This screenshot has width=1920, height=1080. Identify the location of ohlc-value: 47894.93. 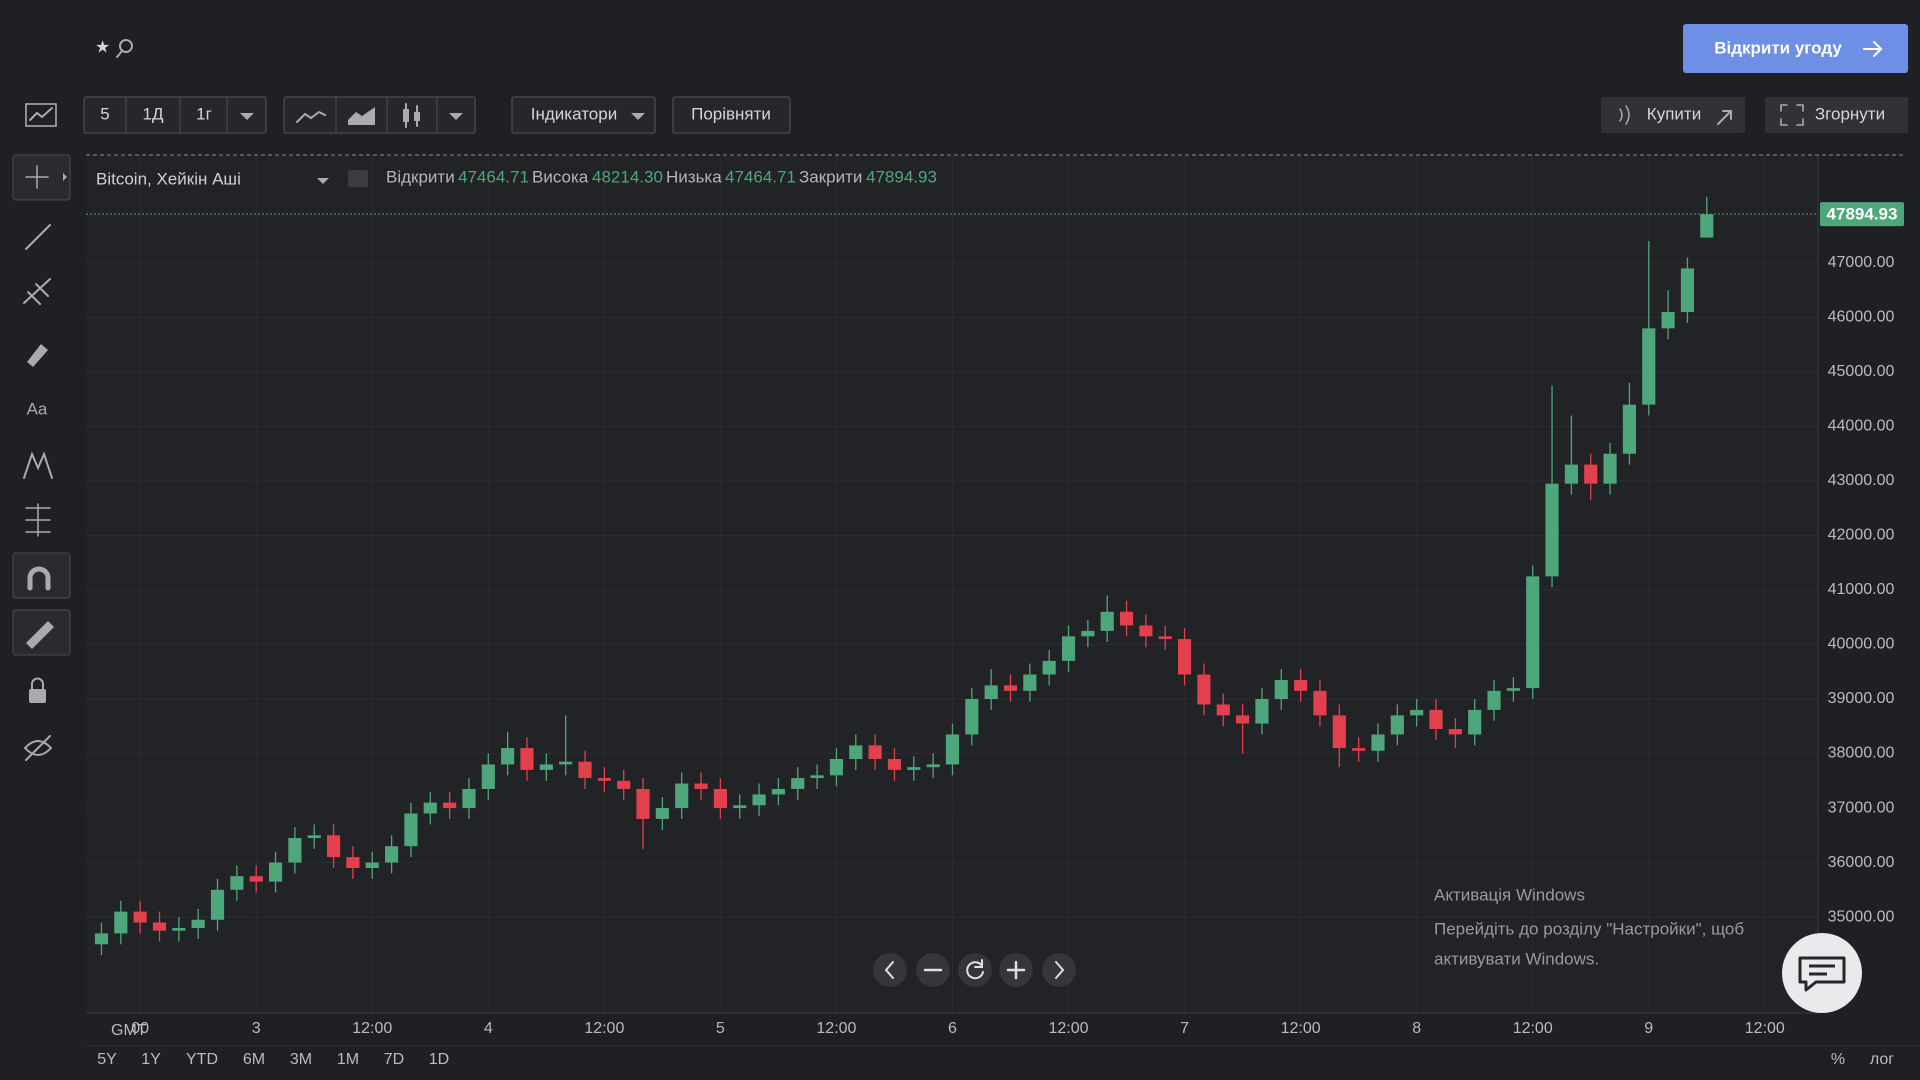
(901, 176).